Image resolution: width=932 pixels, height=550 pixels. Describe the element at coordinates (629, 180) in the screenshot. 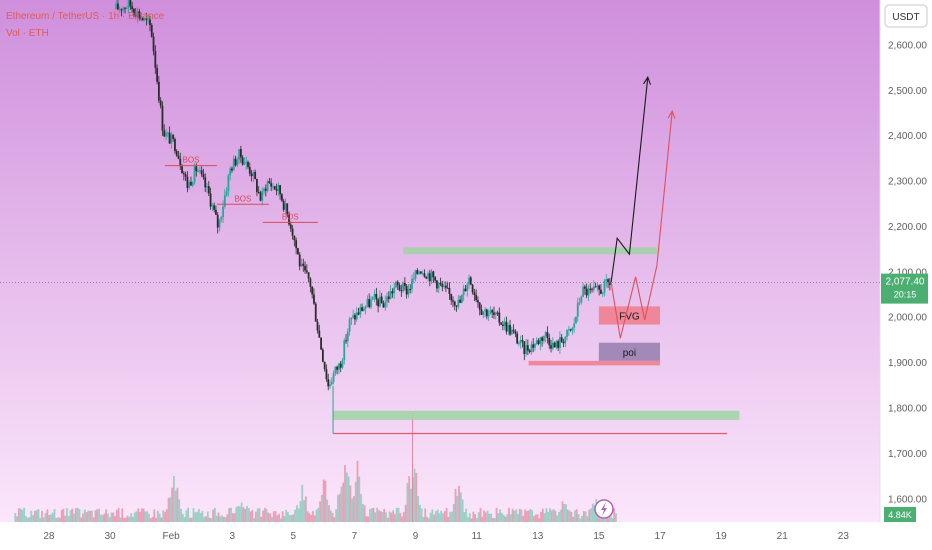

I see `black-projection-path` at that location.